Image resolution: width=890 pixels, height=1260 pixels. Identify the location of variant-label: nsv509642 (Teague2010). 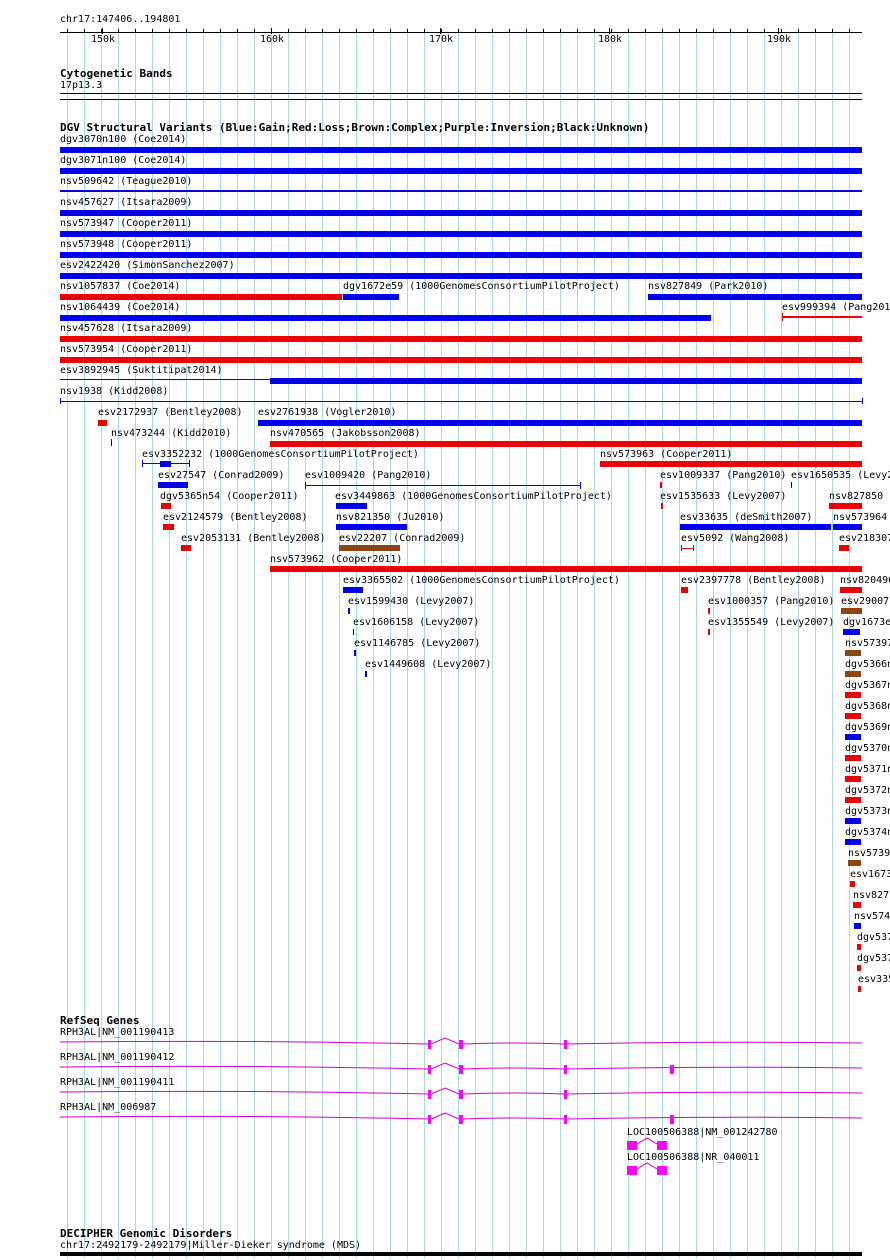
(126, 181).